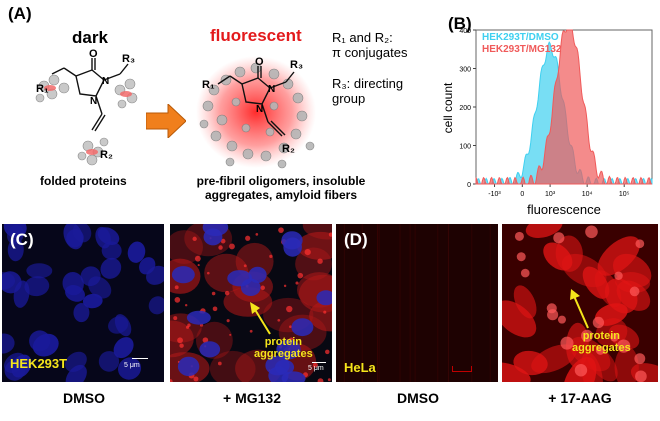 The width and height of the screenshot is (660, 421). I want to click on panel-a-label: (A), so click(20, 13).